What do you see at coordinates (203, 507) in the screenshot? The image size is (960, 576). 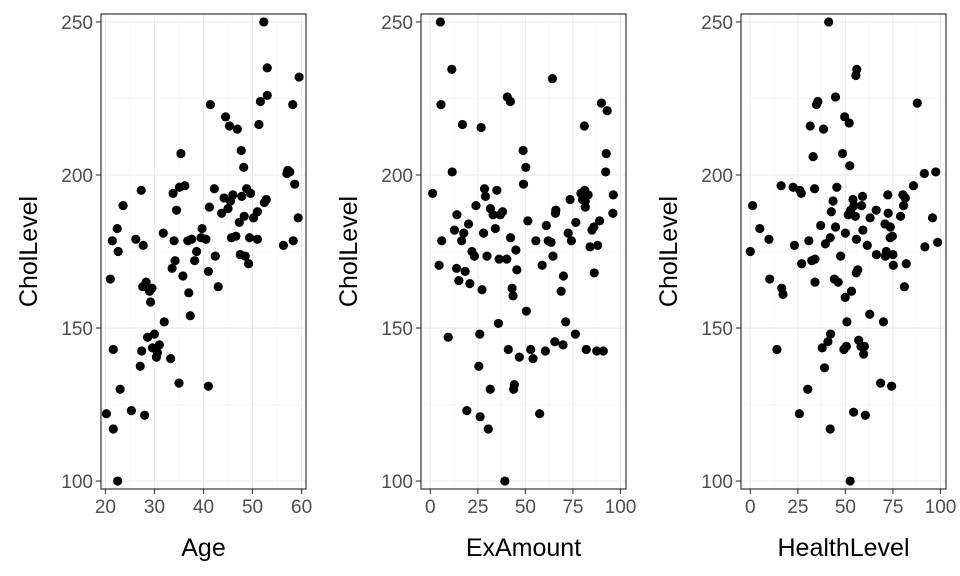 I see `x-tick-label: 40` at bounding box center [203, 507].